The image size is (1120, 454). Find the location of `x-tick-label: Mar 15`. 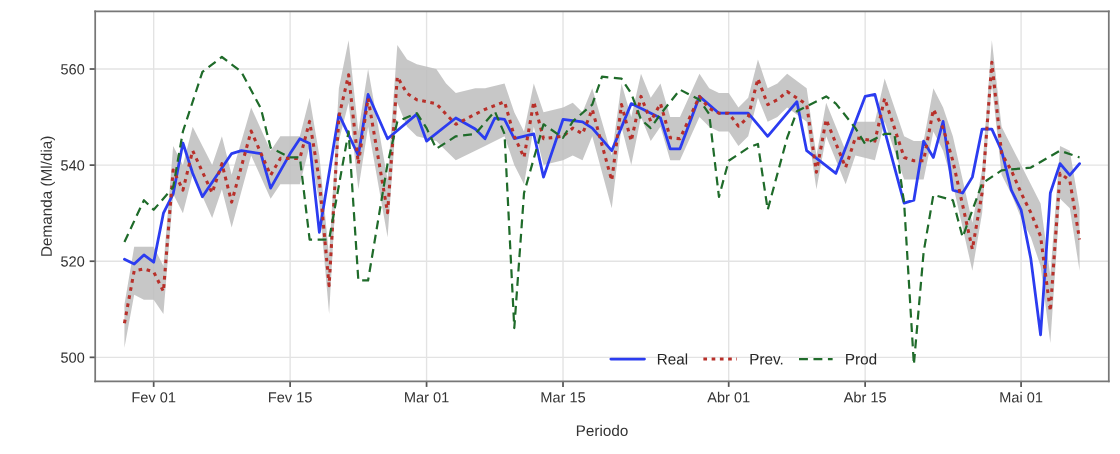

x-tick-label: Mar 15 is located at coordinates (563, 397).